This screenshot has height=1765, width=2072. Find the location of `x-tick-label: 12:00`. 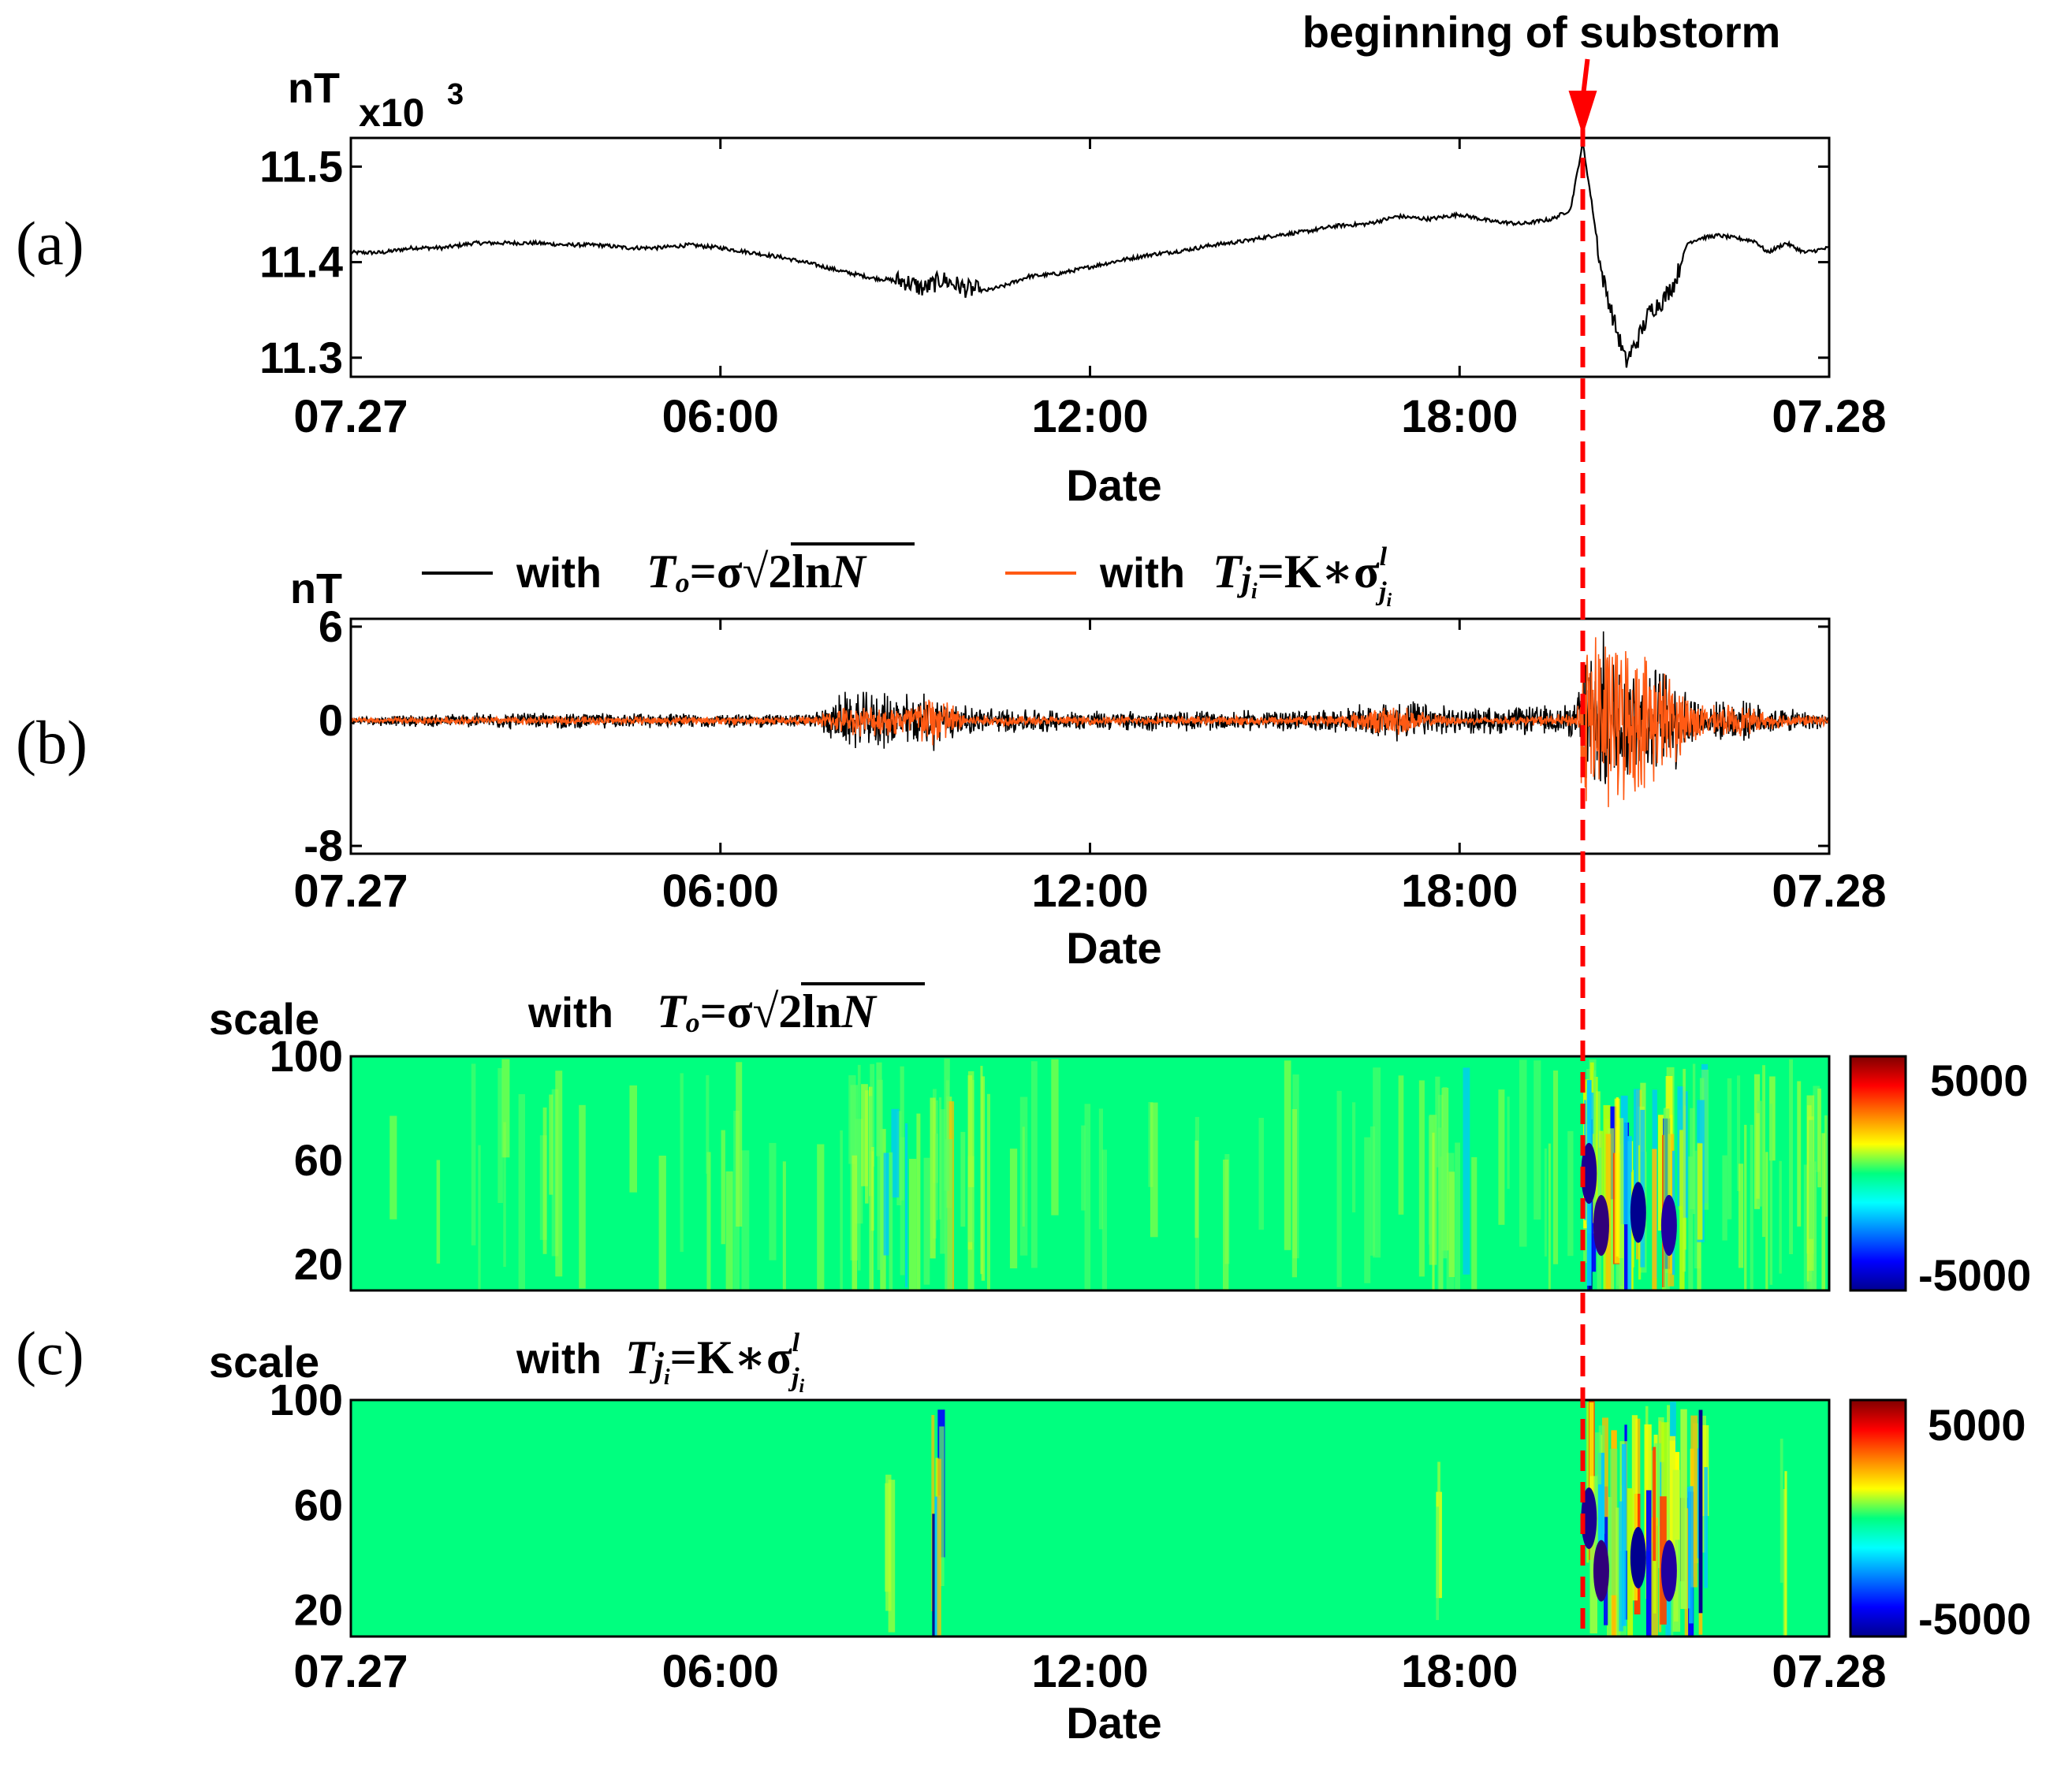

x-tick-label: 12:00 is located at coordinates (1089, 416).